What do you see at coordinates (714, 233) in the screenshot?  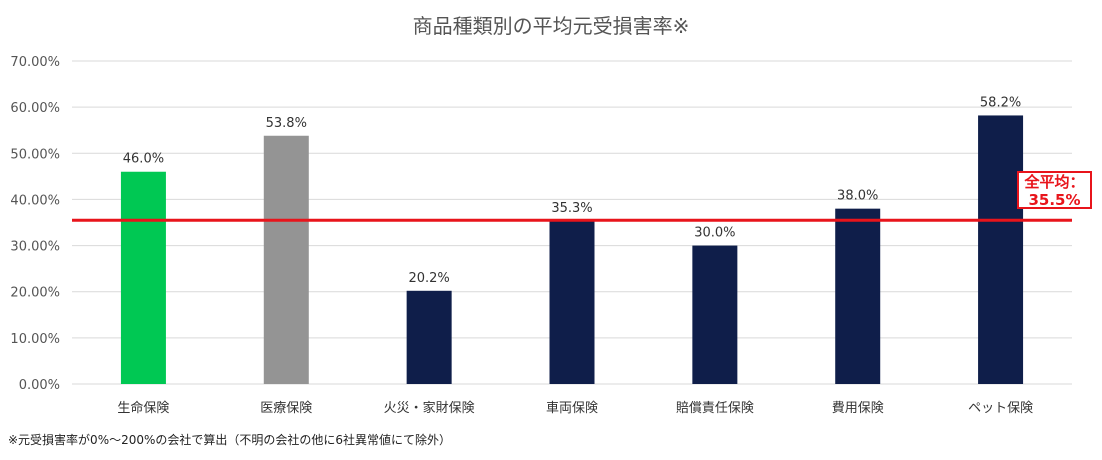 I see `data-label: 30.0%` at bounding box center [714, 233].